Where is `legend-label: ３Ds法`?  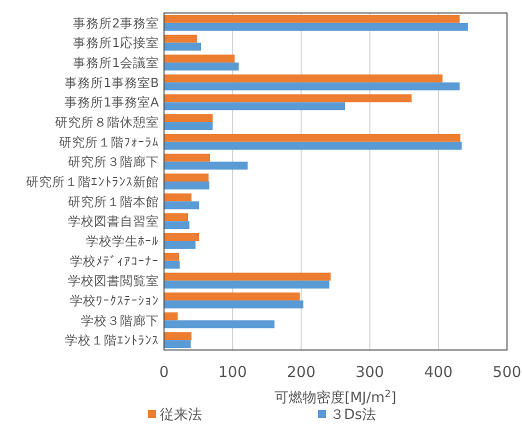
legend-label: ３Ds法 is located at coordinates (353, 415).